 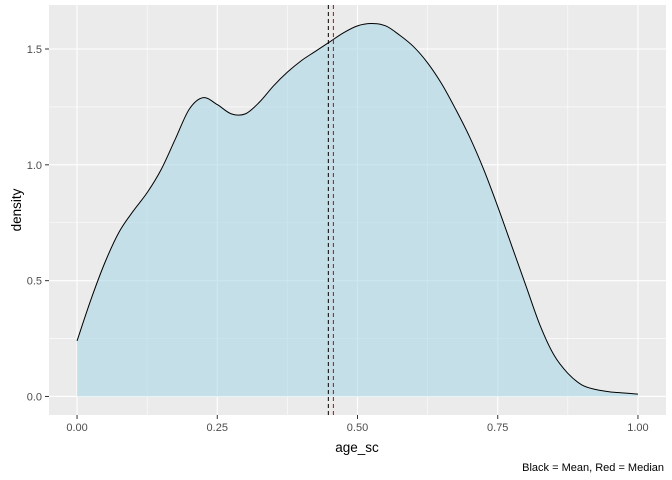 What do you see at coordinates (637, 428) in the screenshot?
I see `x-tick-label: 1.00` at bounding box center [637, 428].